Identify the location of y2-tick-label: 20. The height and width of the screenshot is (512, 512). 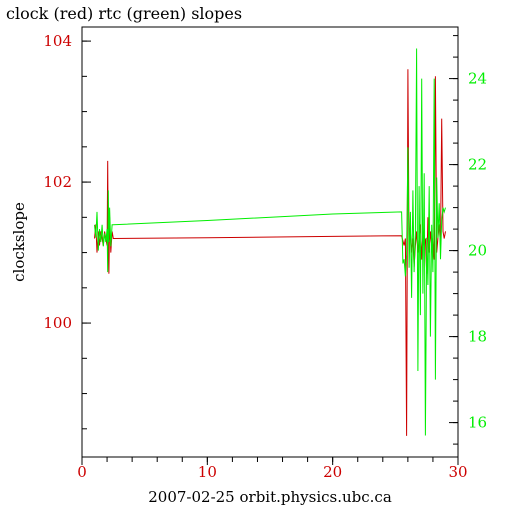
(477, 251).